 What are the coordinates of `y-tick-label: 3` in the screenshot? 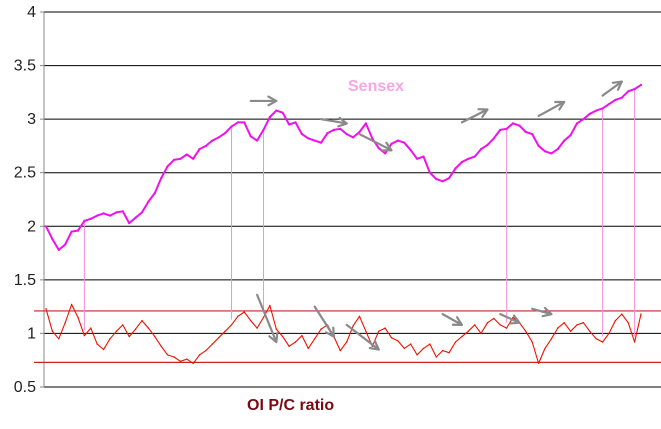 It's located at (31, 119).